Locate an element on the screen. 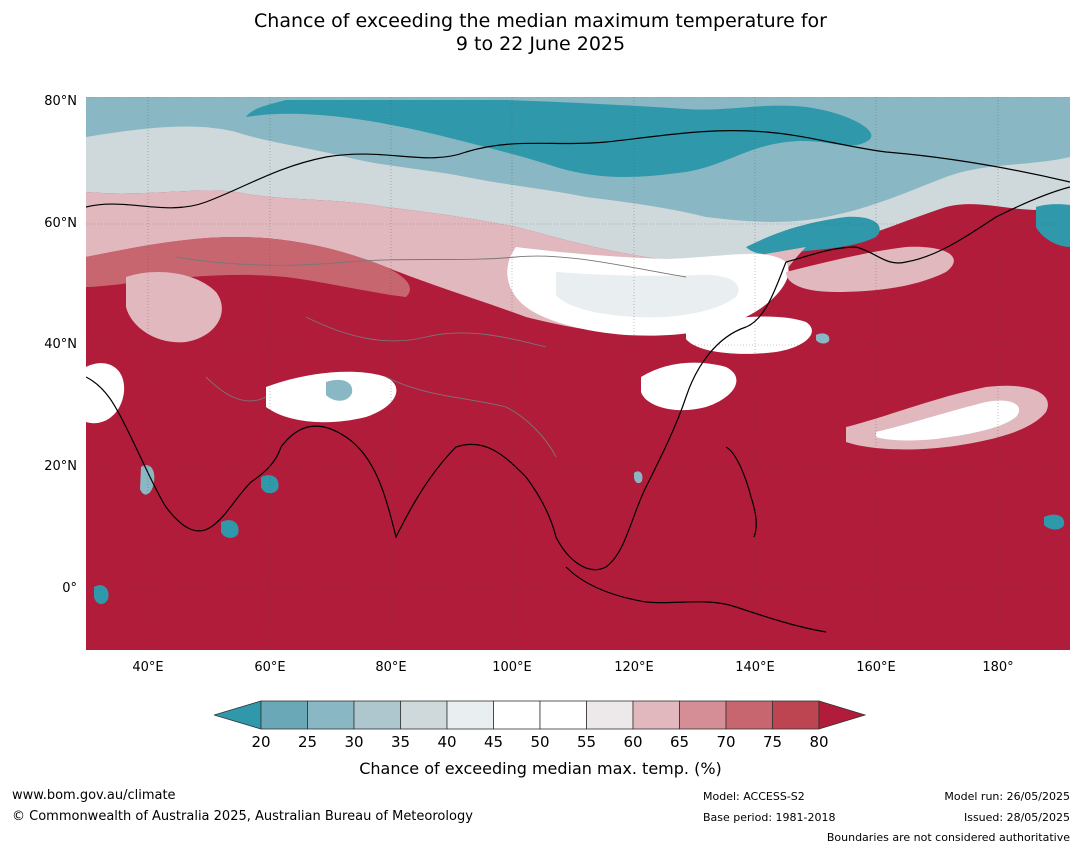 The image size is (1081, 850). cool-region-east-siberia is located at coordinates (813, 235).